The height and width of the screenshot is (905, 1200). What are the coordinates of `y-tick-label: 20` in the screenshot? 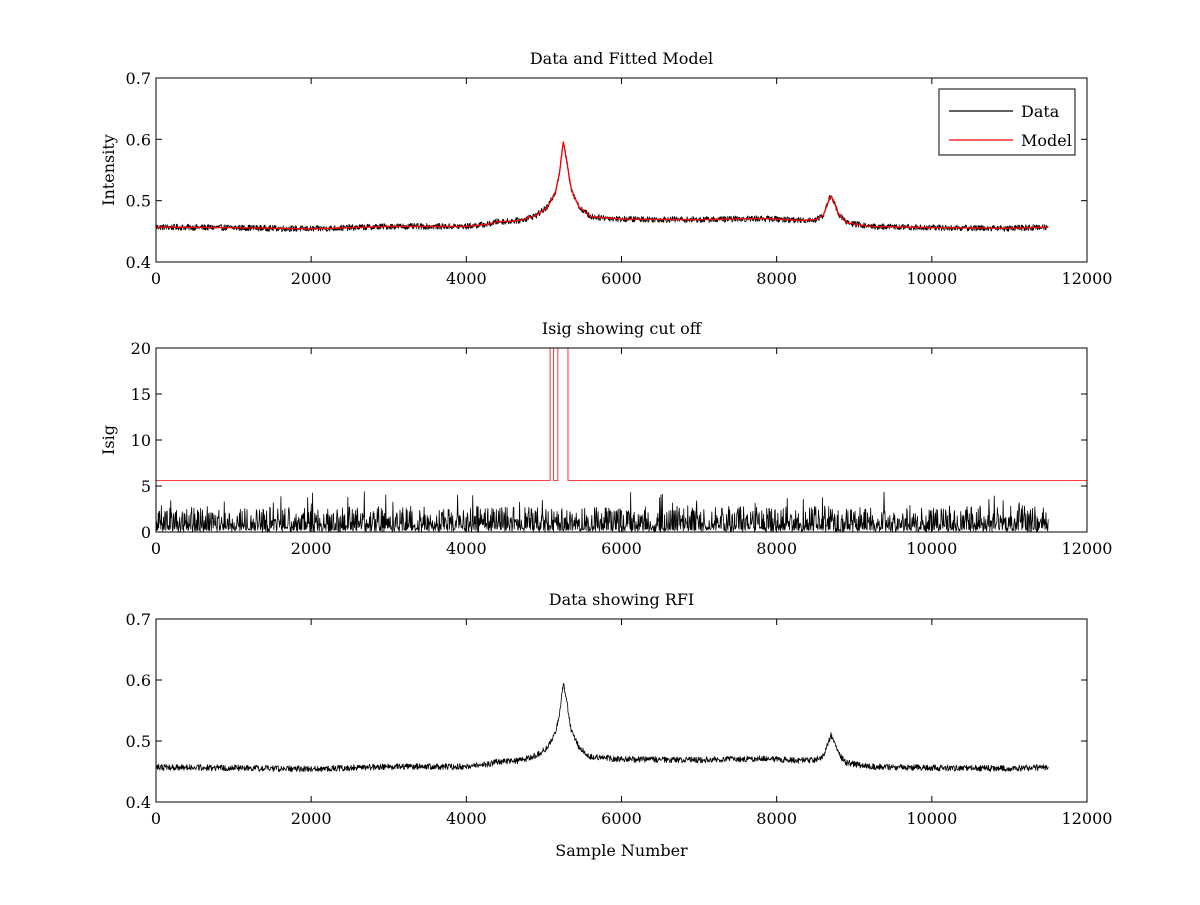 It's located at (141, 348).